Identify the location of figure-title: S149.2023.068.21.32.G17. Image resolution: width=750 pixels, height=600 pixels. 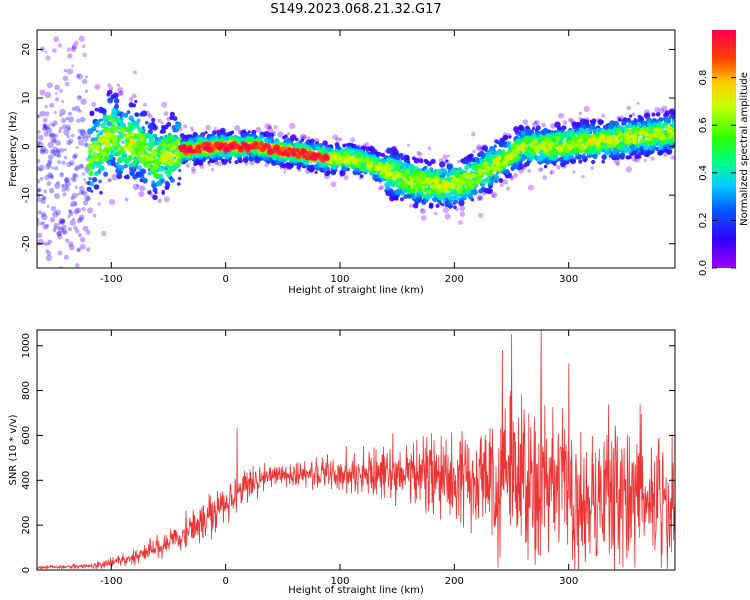
(355, 9).